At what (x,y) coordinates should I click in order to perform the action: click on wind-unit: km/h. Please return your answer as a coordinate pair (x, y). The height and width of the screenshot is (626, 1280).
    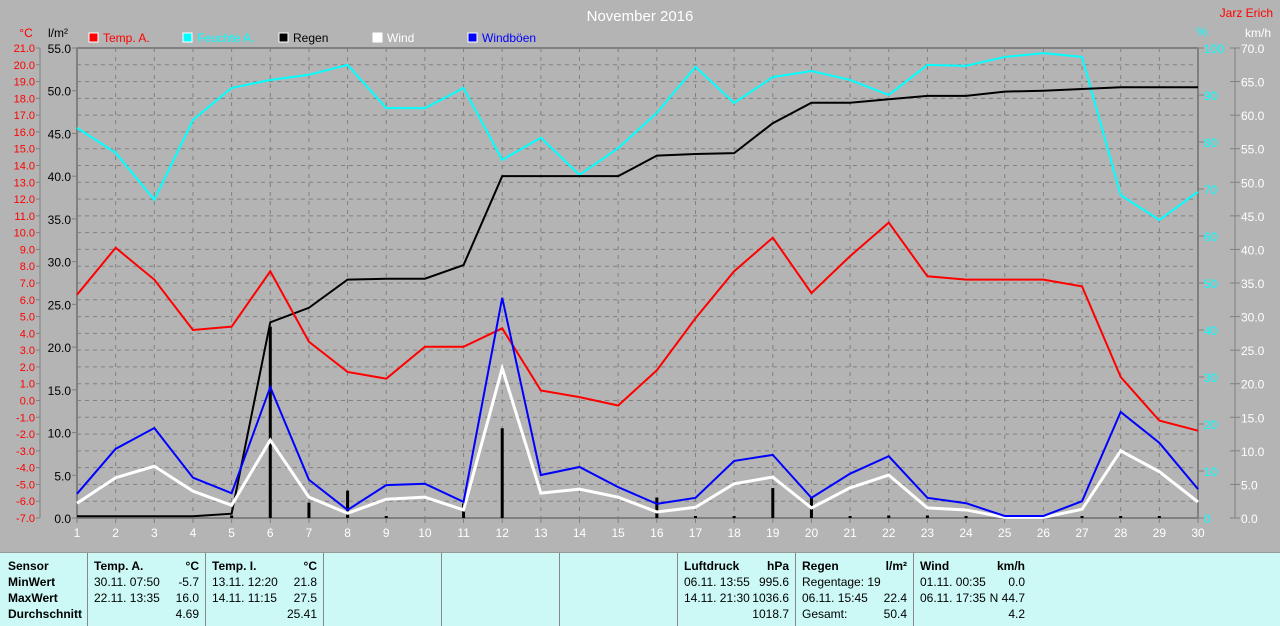
    Looking at the image, I should click on (1010, 566).